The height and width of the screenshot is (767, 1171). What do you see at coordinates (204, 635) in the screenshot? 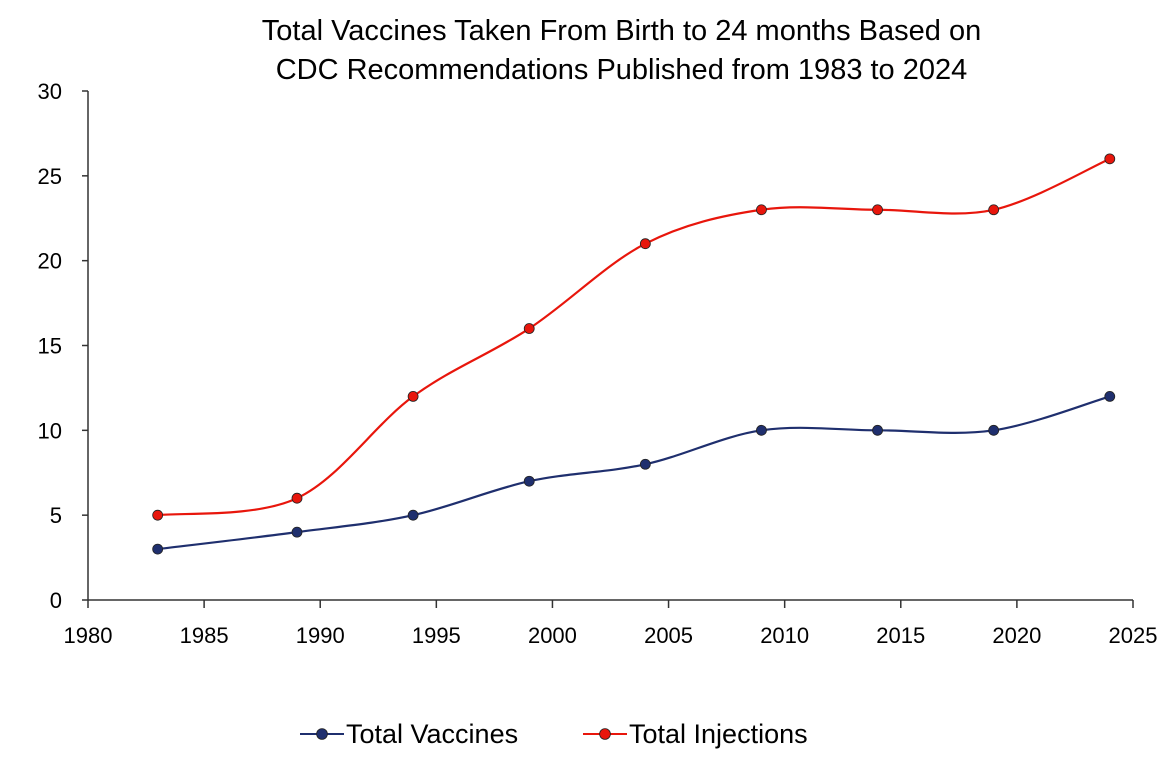
I see `x-tick-label: 1985` at bounding box center [204, 635].